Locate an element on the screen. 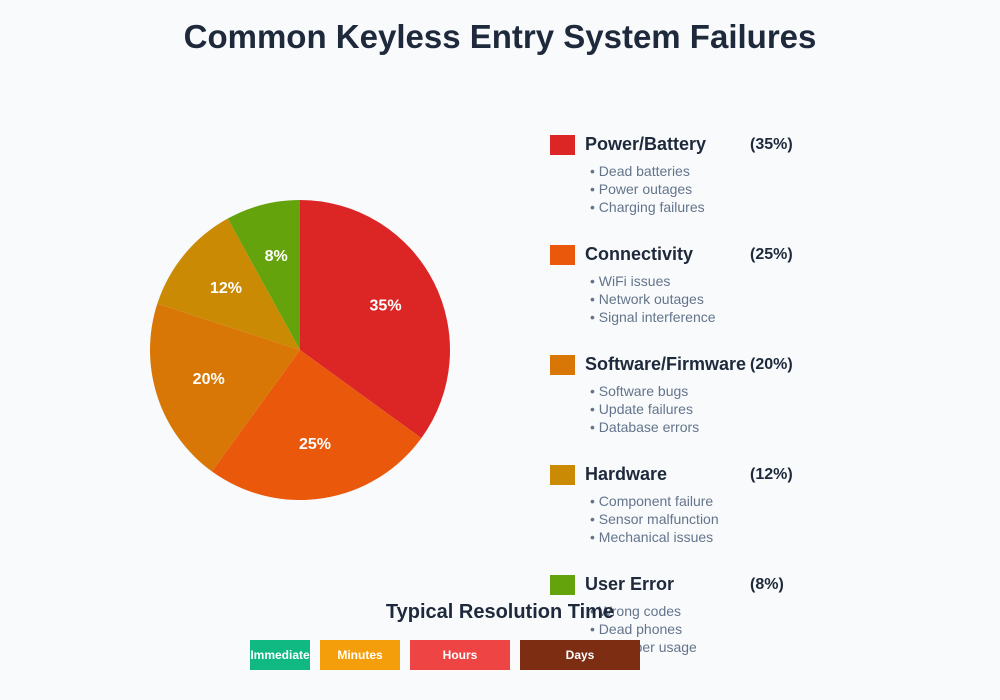  resolution-box-immediate: Immediate is located at coordinates (280, 655).